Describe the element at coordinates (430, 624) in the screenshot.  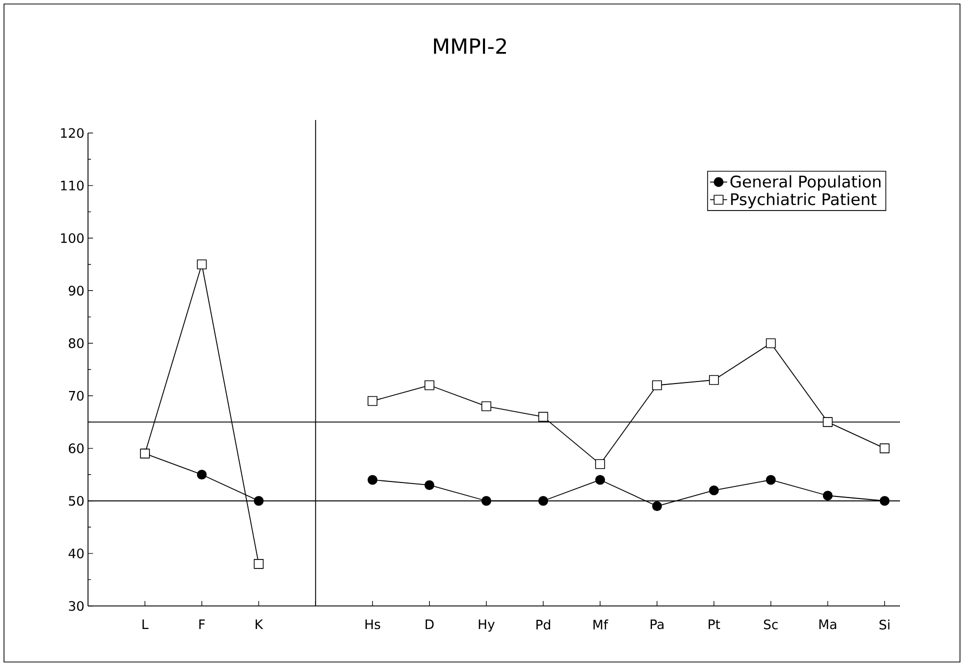
I see `x-tick-label: D` at that location.